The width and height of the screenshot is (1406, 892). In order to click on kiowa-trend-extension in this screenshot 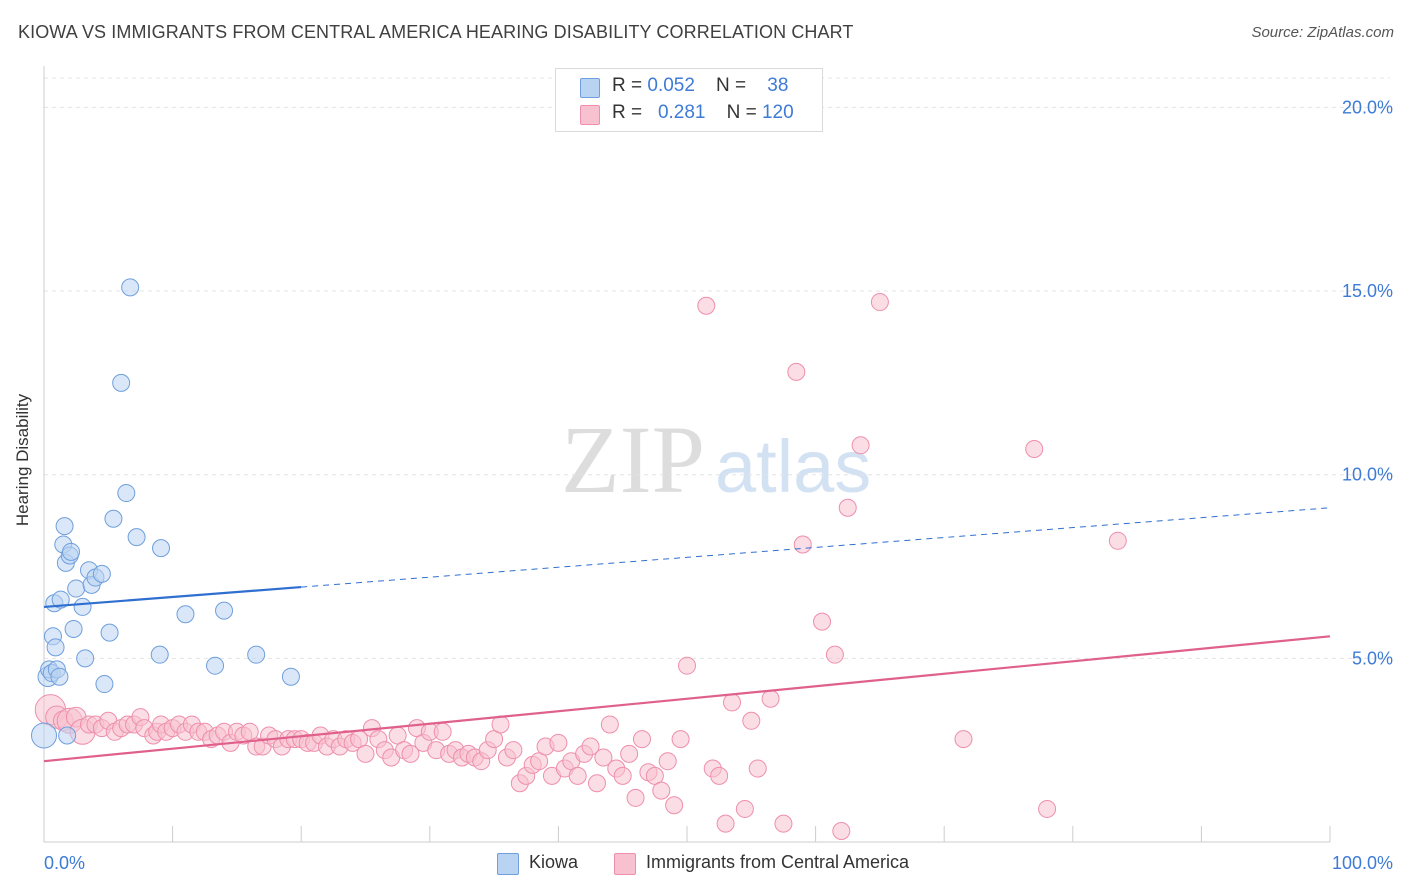, I will do `click(816, 547)`.